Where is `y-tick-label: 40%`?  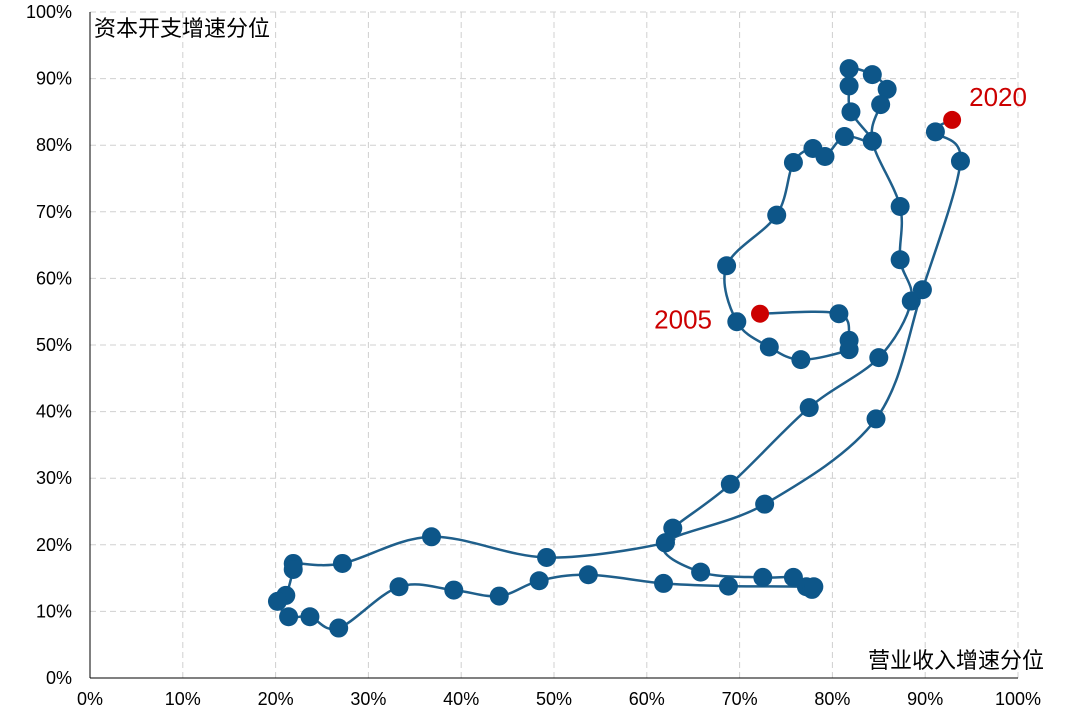 y-tick-label: 40% is located at coordinates (54, 412).